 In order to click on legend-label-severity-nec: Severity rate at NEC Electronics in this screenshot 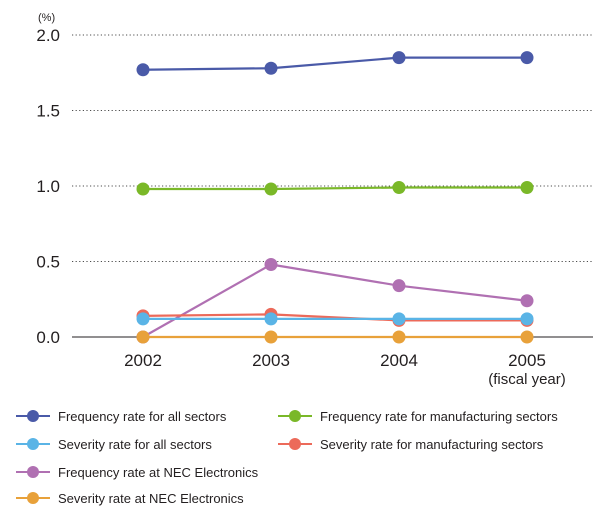, I will do `click(151, 498)`.